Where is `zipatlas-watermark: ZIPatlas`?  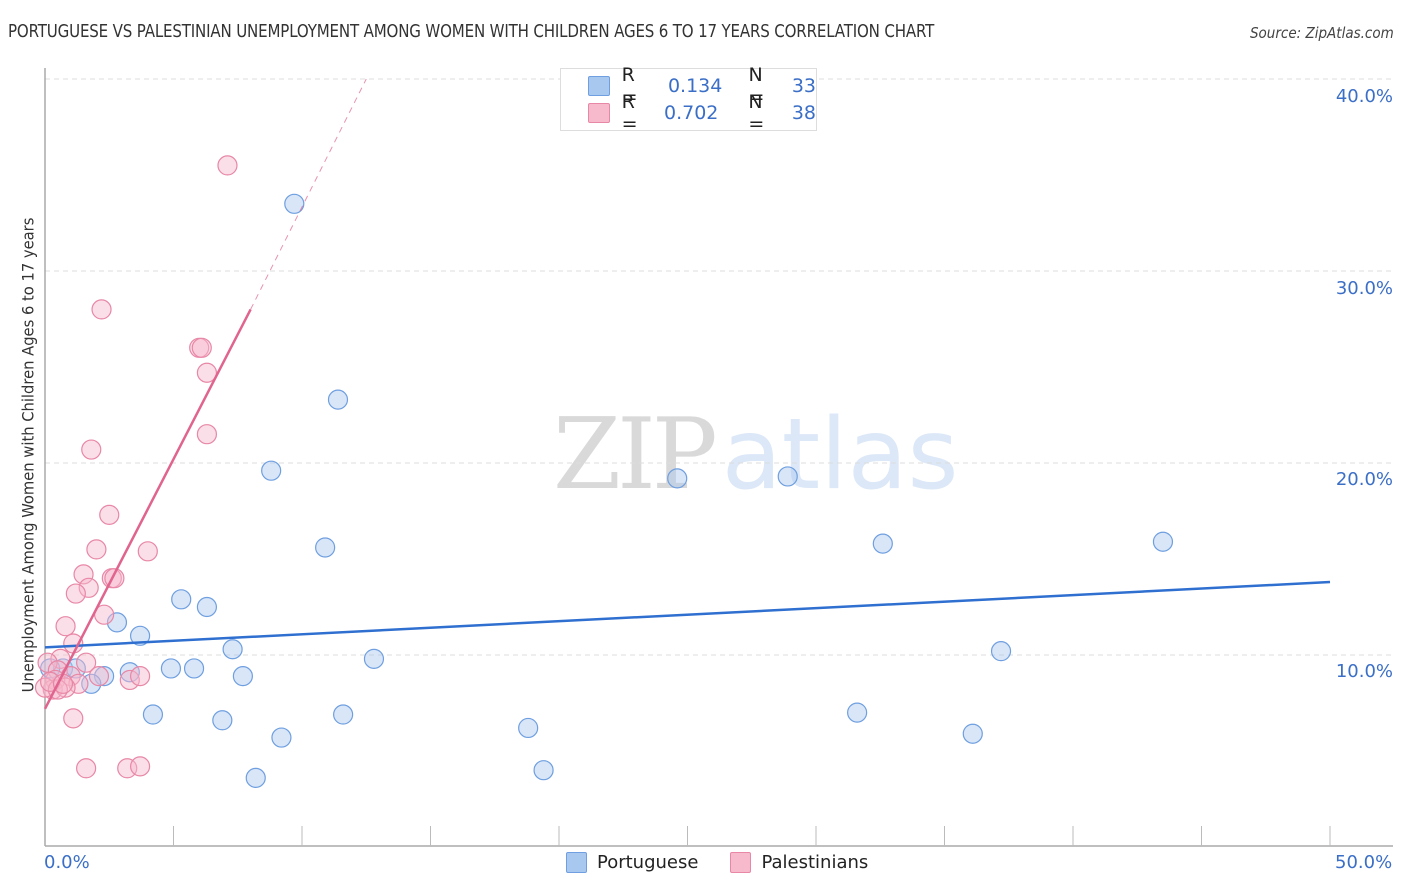 zipatlas-watermark: ZIPatlas is located at coordinates (756, 454).